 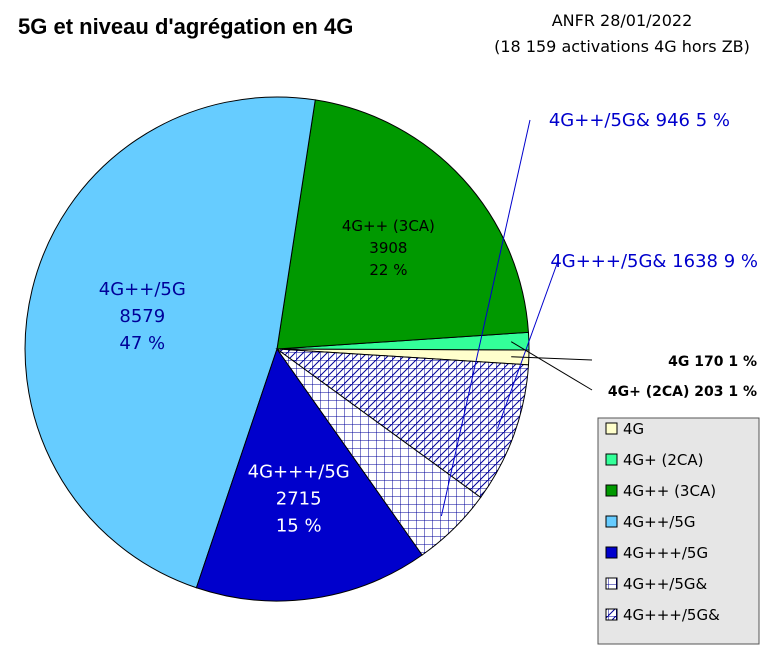 What do you see at coordinates (712, 362) in the screenshot?
I see `slice-external-label-0: 4G 170 1 %` at bounding box center [712, 362].